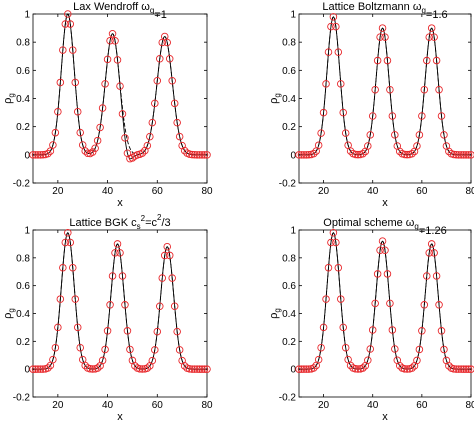  What do you see at coordinates (373, 191) in the screenshot?
I see `x-tick-label: 40` at bounding box center [373, 191].